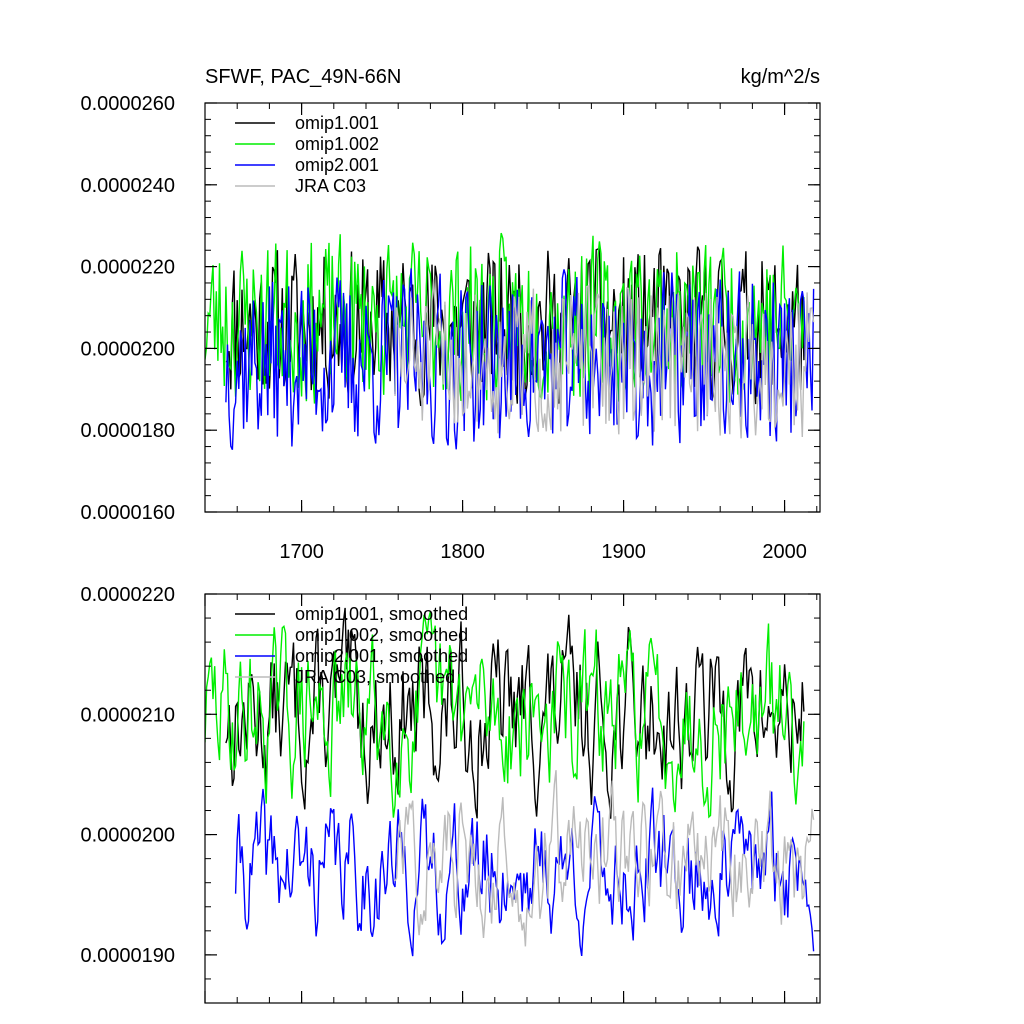 This screenshot has width=1024, height=1024. Describe the element at coordinates (127, 186) in the screenshot. I see `y-tick-label: 0.0000240` at that location.